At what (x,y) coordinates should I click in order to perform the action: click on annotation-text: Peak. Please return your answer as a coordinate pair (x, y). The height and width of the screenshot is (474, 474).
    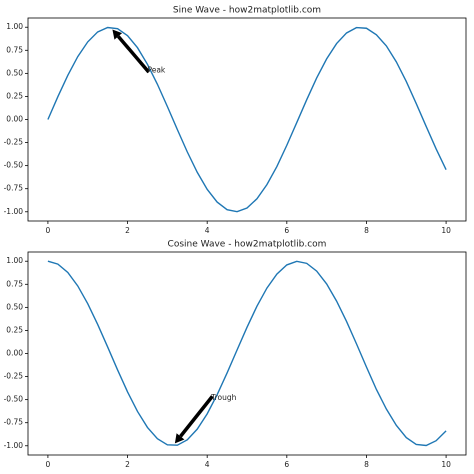
    Looking at the image, I should click on (156, 70).